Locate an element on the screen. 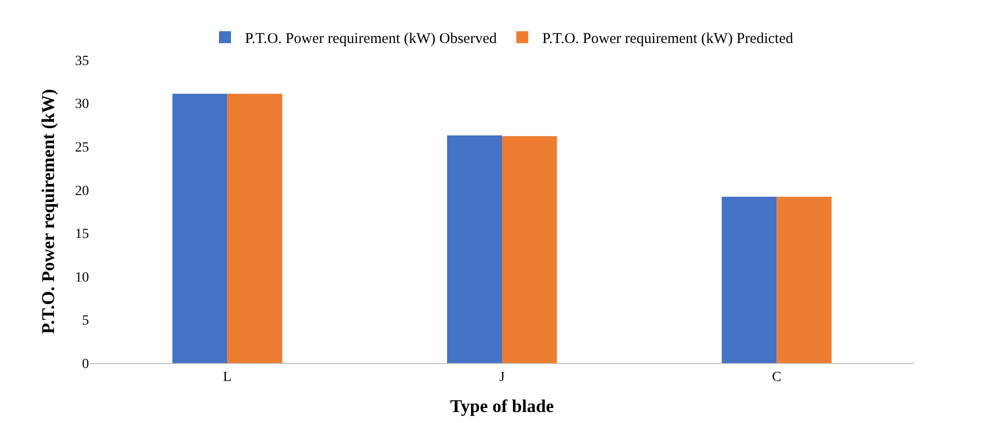 This screenshot has height=423, width=994. x-tick-label: L is located at coordinates (227, 377).